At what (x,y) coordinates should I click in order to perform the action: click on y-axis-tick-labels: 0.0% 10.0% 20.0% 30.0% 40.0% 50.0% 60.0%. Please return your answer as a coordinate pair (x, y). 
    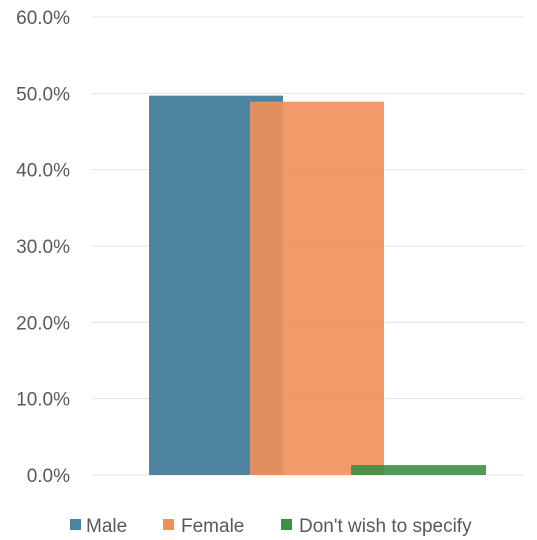
    Looking at the image, I should click on (43, 247).